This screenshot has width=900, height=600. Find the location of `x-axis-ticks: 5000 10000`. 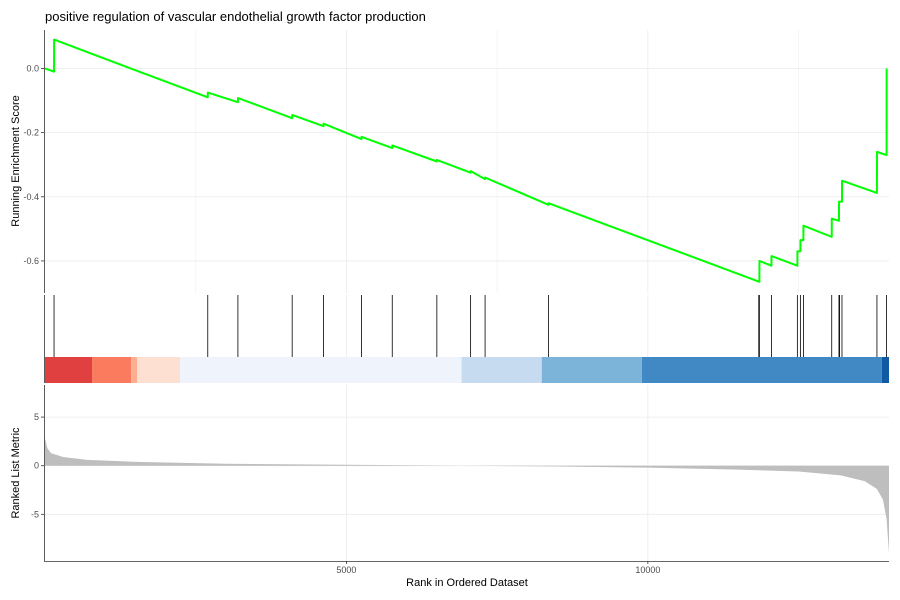

x-axis-ticks: 5000 10000 is located at coordinates (498, 568).